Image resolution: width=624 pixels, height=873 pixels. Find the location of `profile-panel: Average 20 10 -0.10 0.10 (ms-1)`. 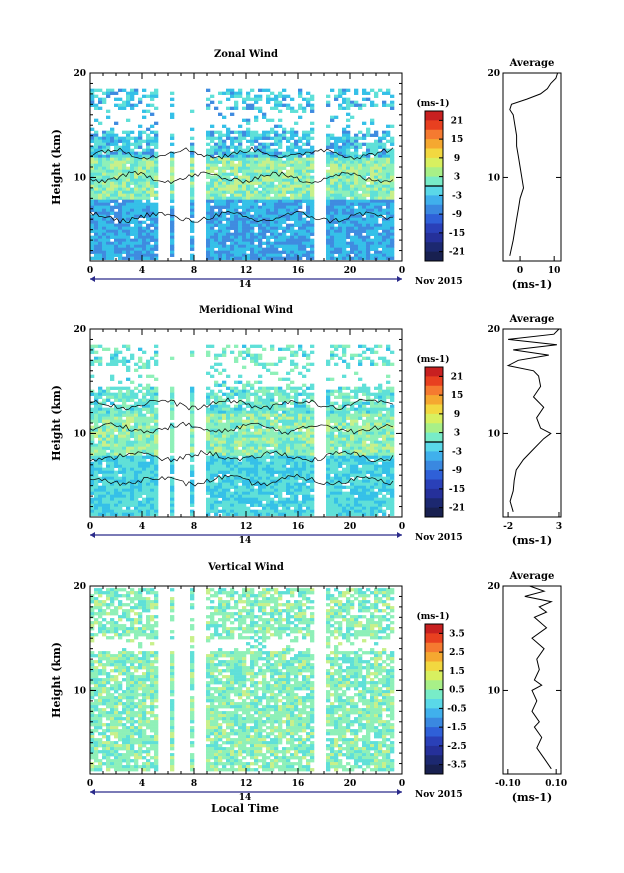

profile-panel: Average 20 10 -0.10 0.10 (ms-1) is located at coordinates (527, 687).